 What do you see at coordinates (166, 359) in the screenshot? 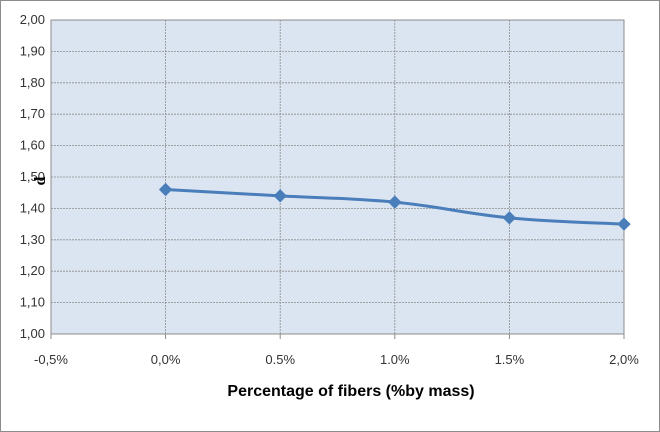
I see `x-tick-label: 0,0%` at bounding box center [166, 359].